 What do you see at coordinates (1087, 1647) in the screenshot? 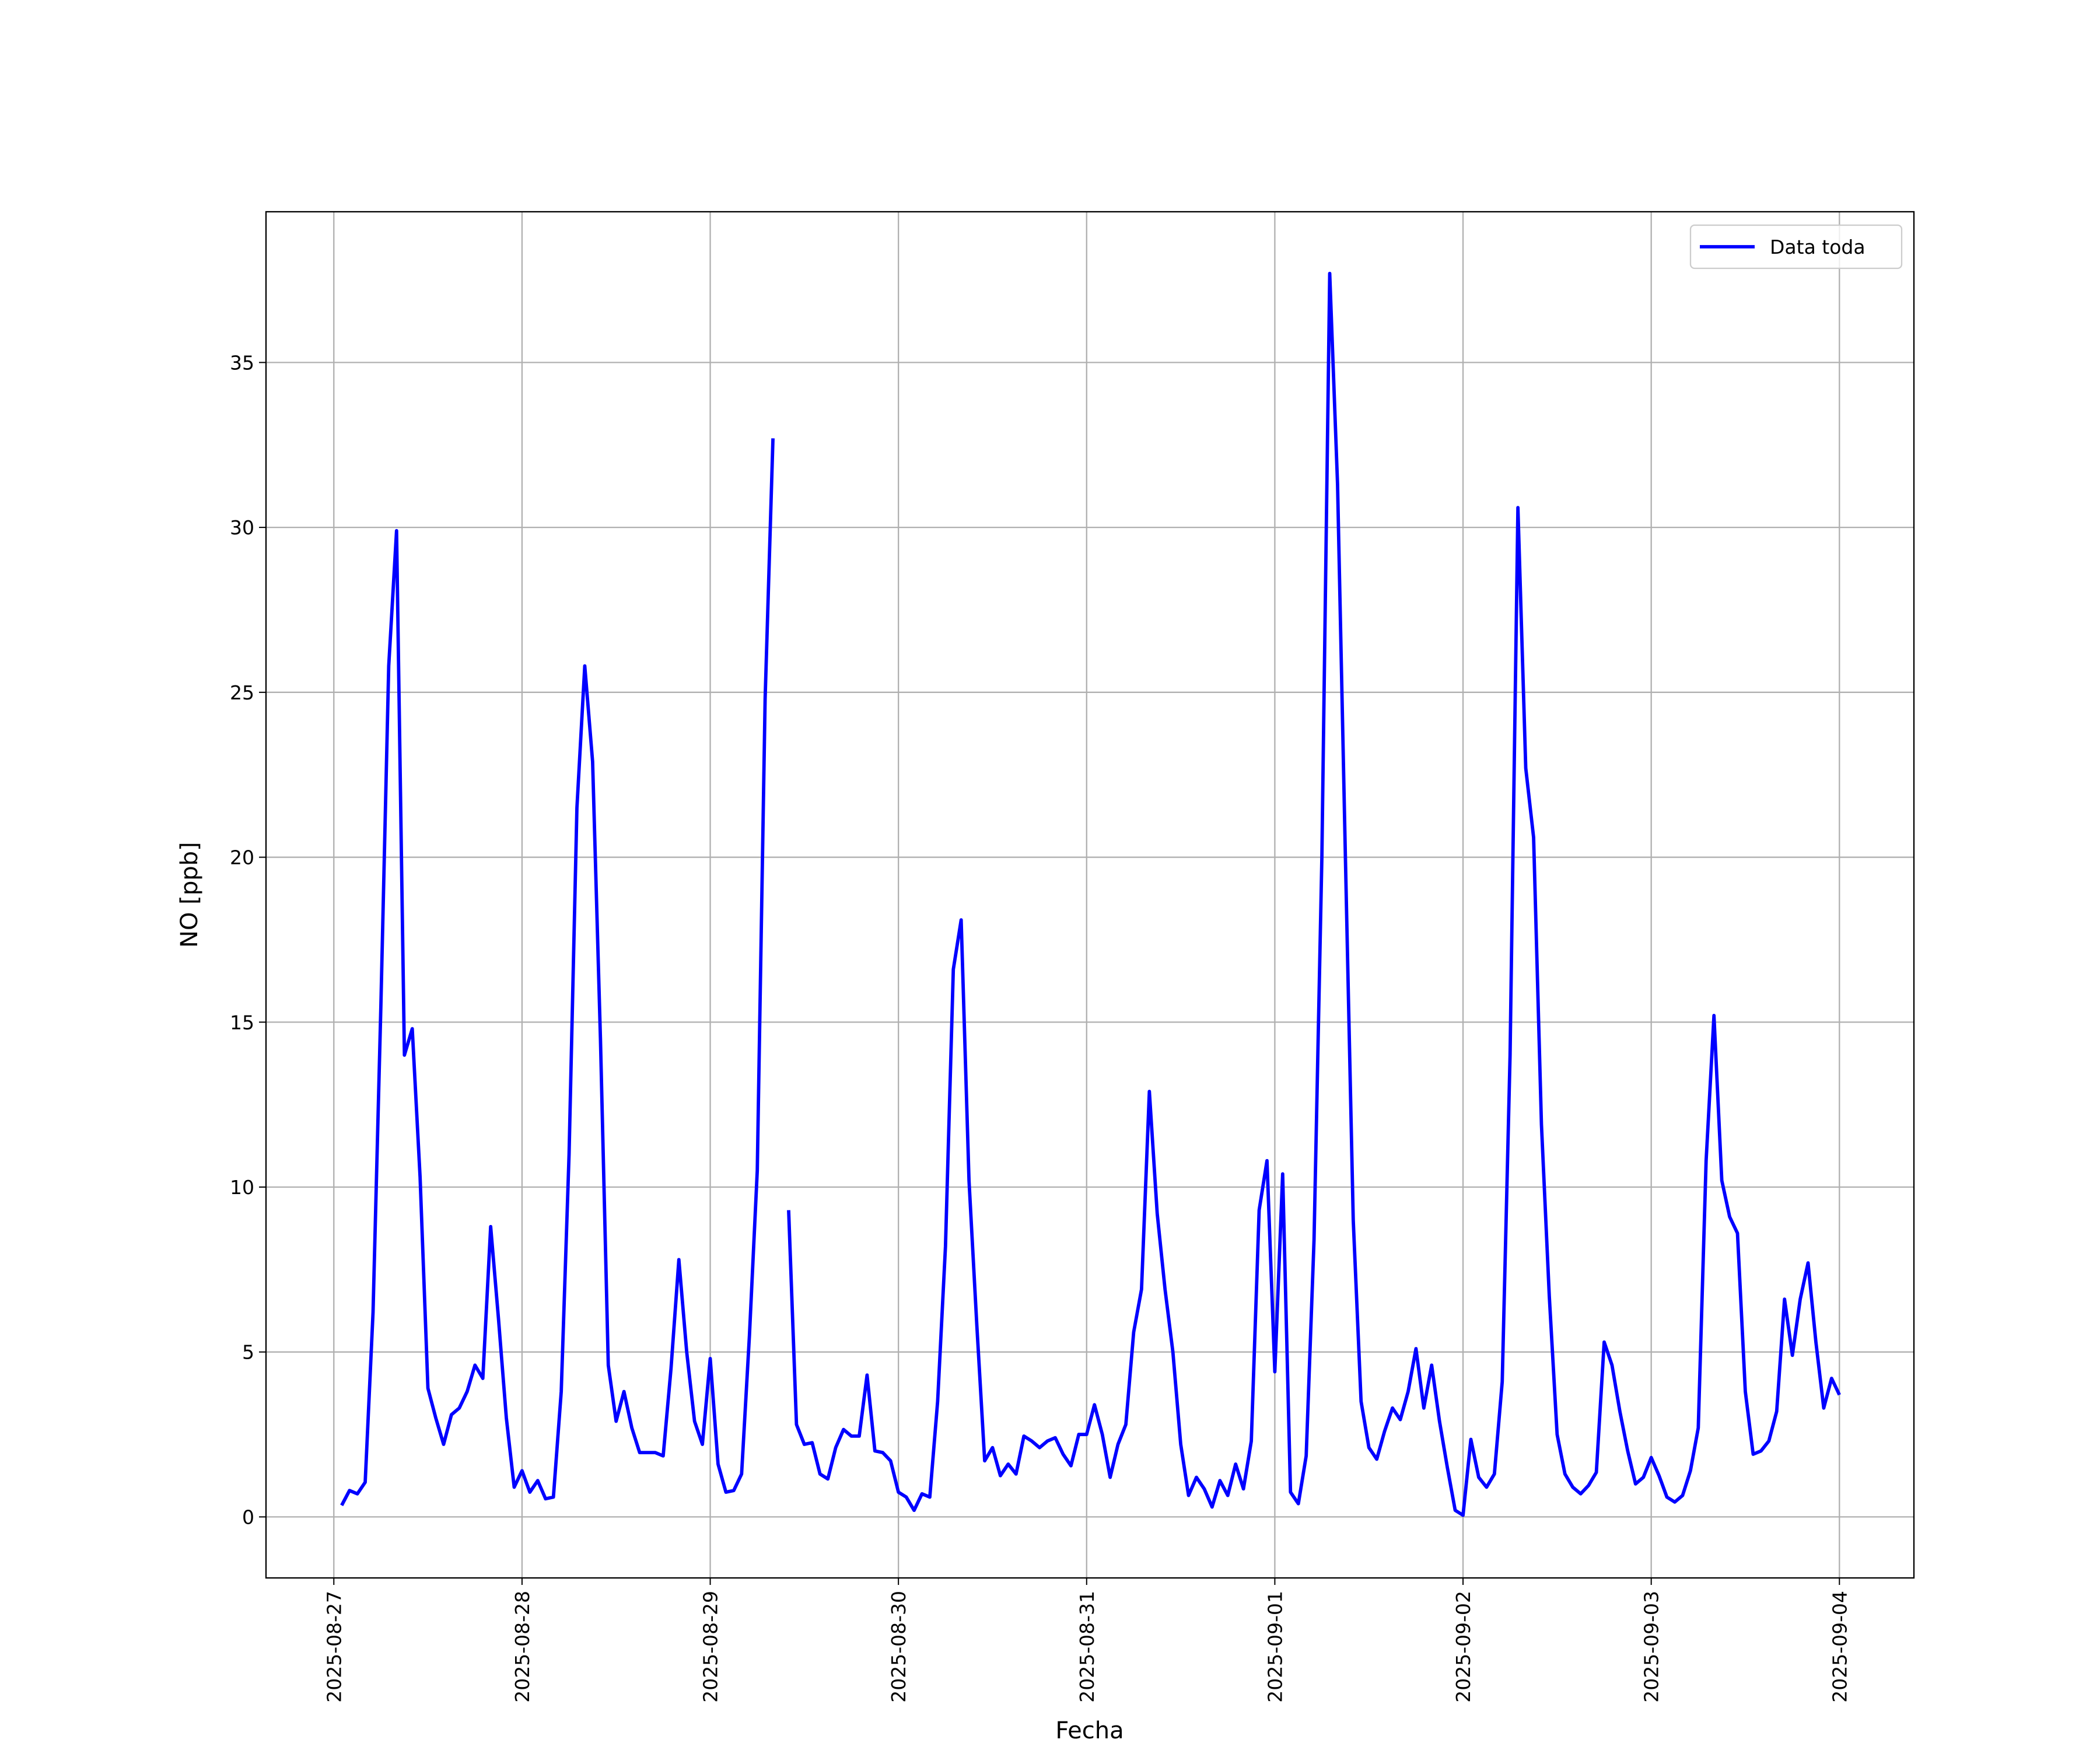
I see `x-tick-label: 2025-08-31` at bounding box center [1087, 1647].